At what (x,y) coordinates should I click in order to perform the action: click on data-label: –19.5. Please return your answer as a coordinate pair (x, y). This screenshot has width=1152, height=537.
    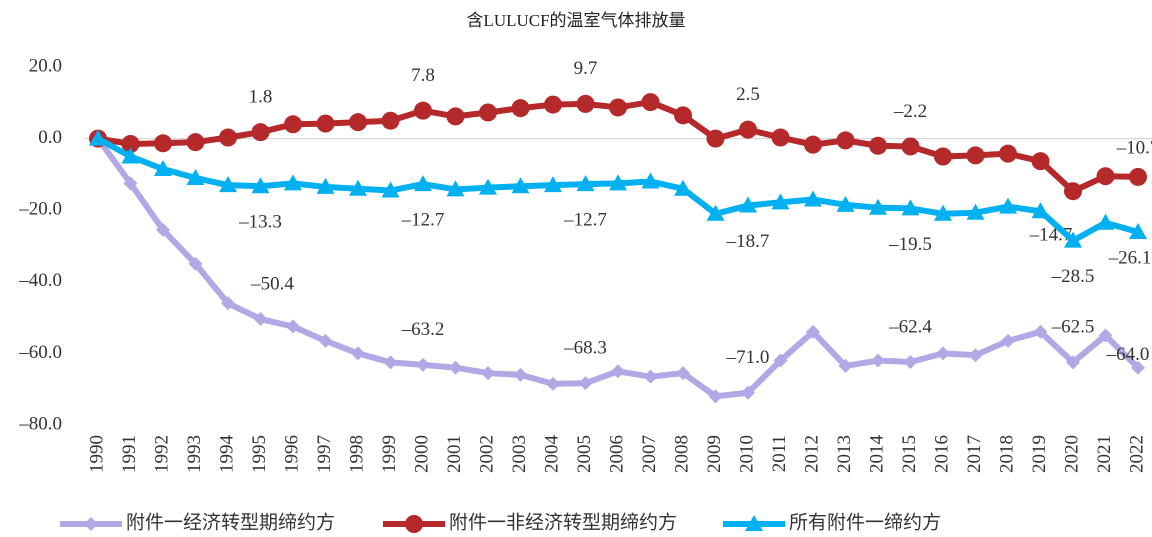
    Looking at the image, I should click on (910, 244).